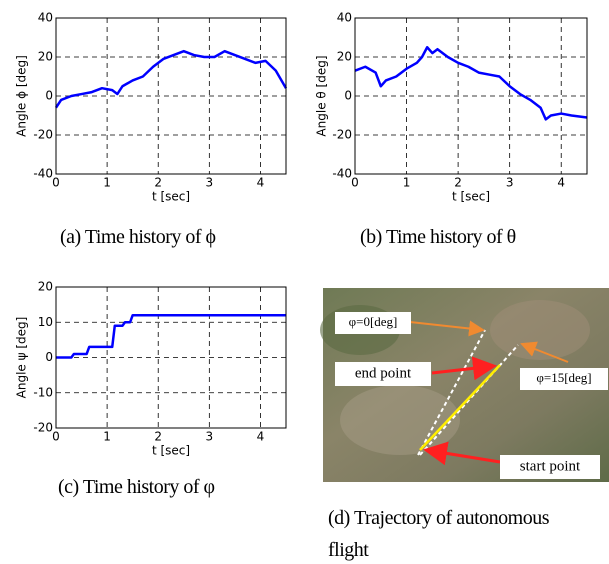 The image size is (609, 564). What do you see at coordinates (563, 377) in the screenshot?
I see `annotation: φ=15[deg]` at bounding box center [563, 377].